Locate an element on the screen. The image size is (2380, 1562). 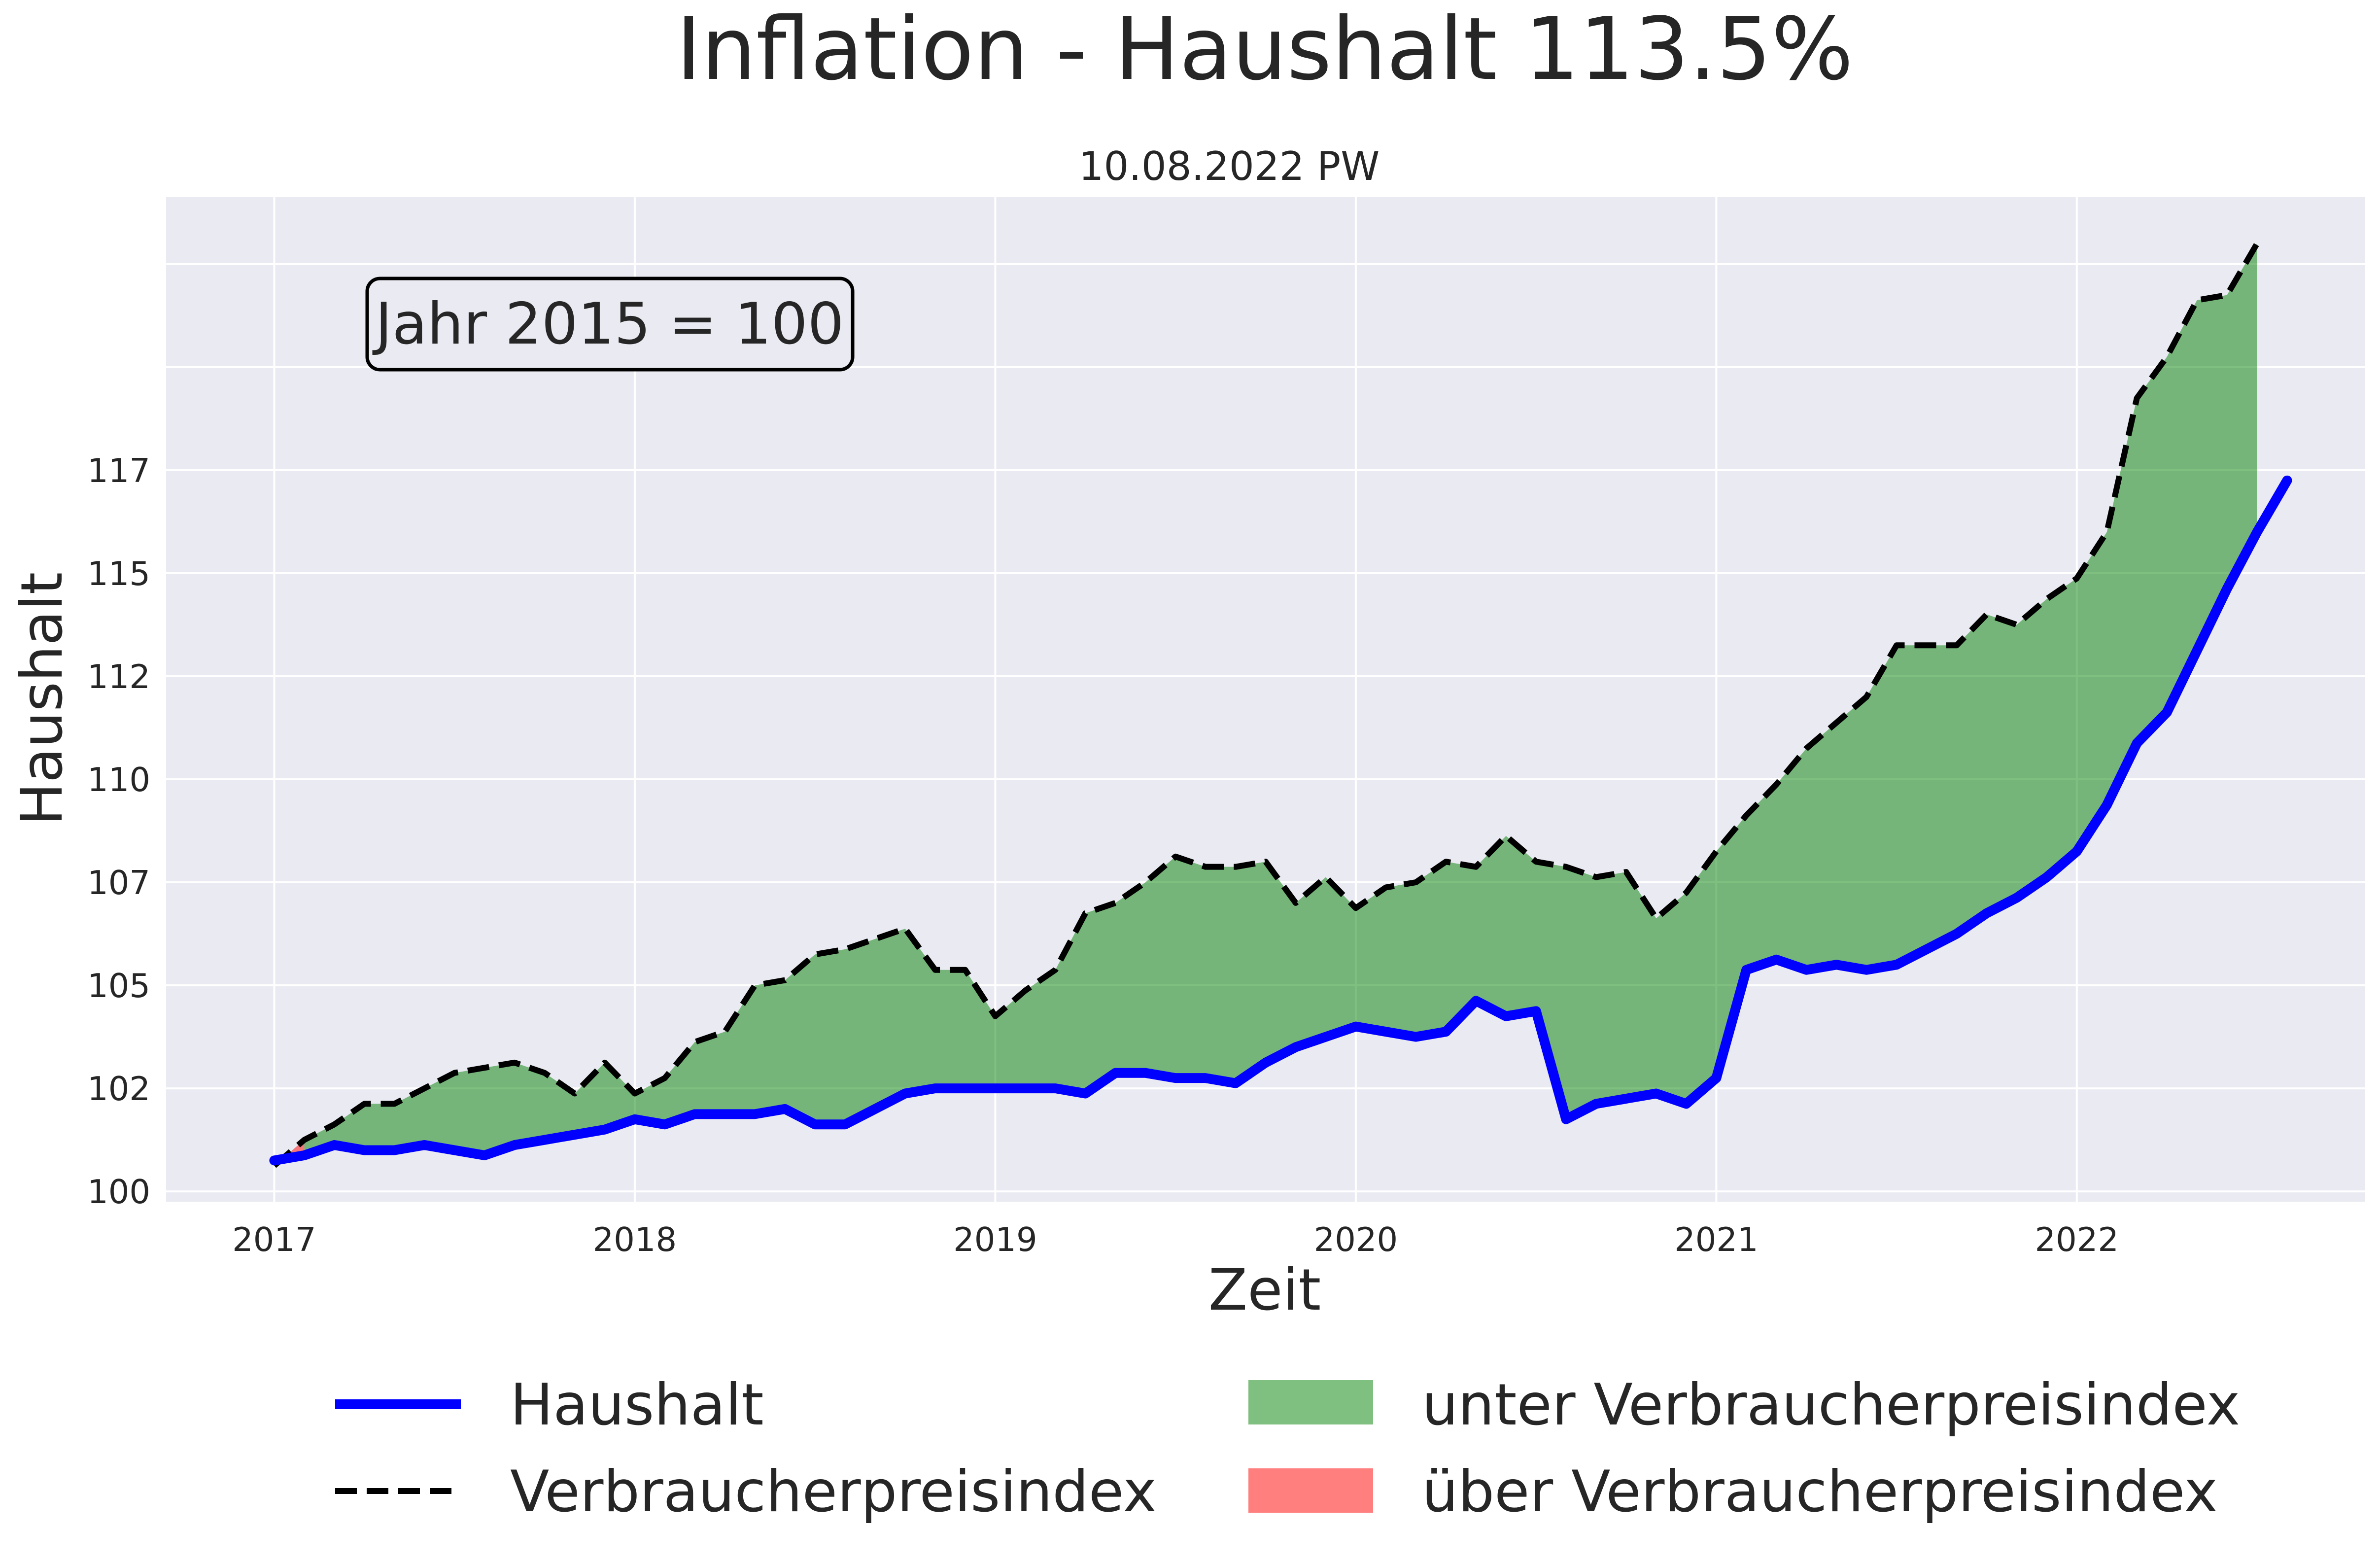
x-tick-label: 2021 is located at coordinates (1716, 1239).